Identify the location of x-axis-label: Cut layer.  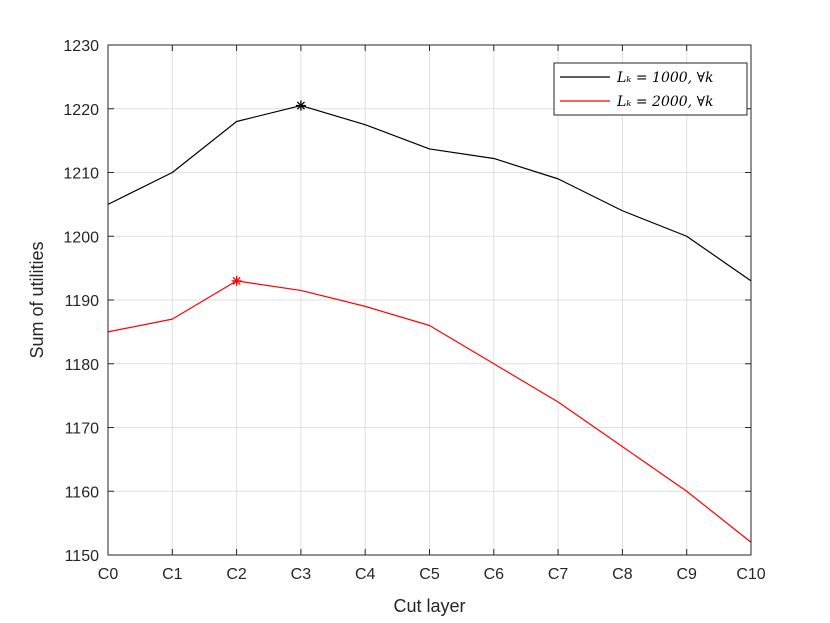
(429, 606).